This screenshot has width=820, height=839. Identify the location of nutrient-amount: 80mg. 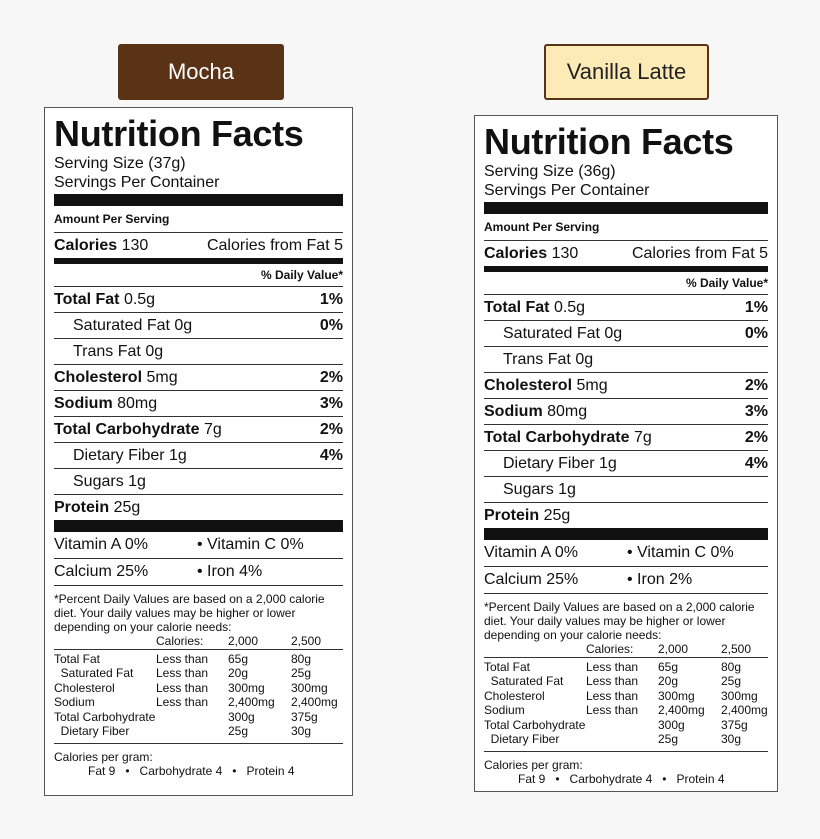
(567, 411).